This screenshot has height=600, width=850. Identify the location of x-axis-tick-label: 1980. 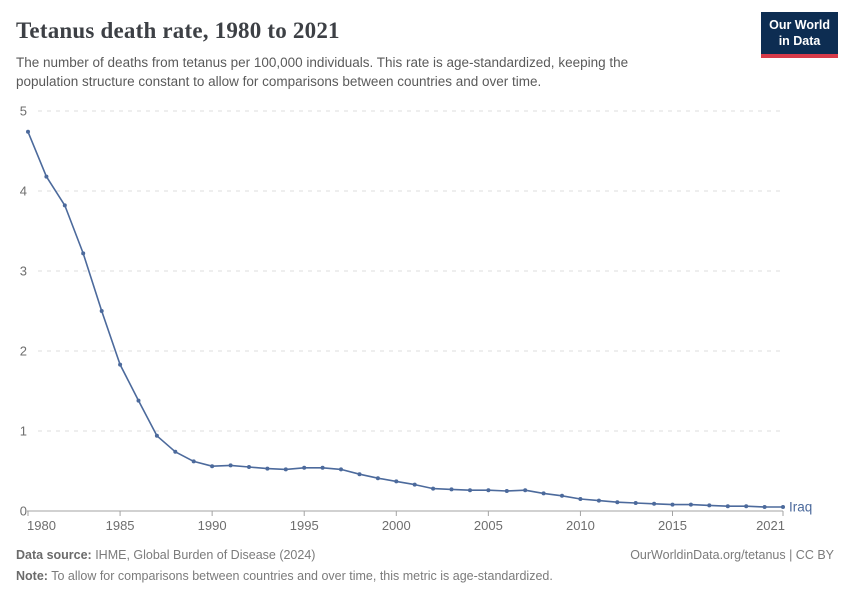
(41, 525).